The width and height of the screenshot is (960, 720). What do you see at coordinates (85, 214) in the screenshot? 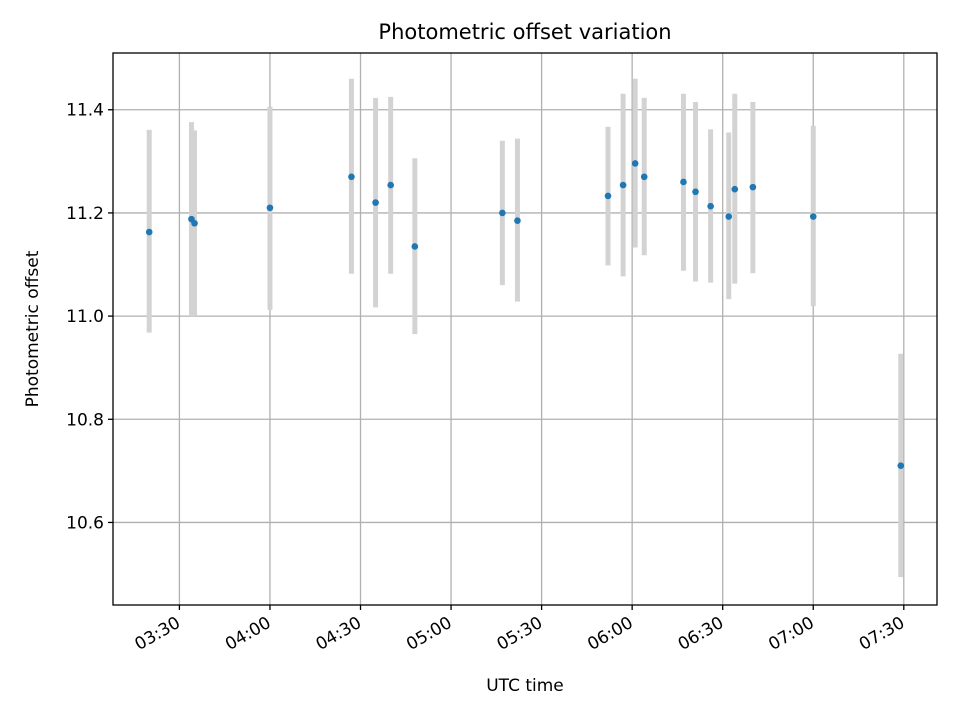
I see `y-tick-label: 11.2` at bounding box center [85, 214].